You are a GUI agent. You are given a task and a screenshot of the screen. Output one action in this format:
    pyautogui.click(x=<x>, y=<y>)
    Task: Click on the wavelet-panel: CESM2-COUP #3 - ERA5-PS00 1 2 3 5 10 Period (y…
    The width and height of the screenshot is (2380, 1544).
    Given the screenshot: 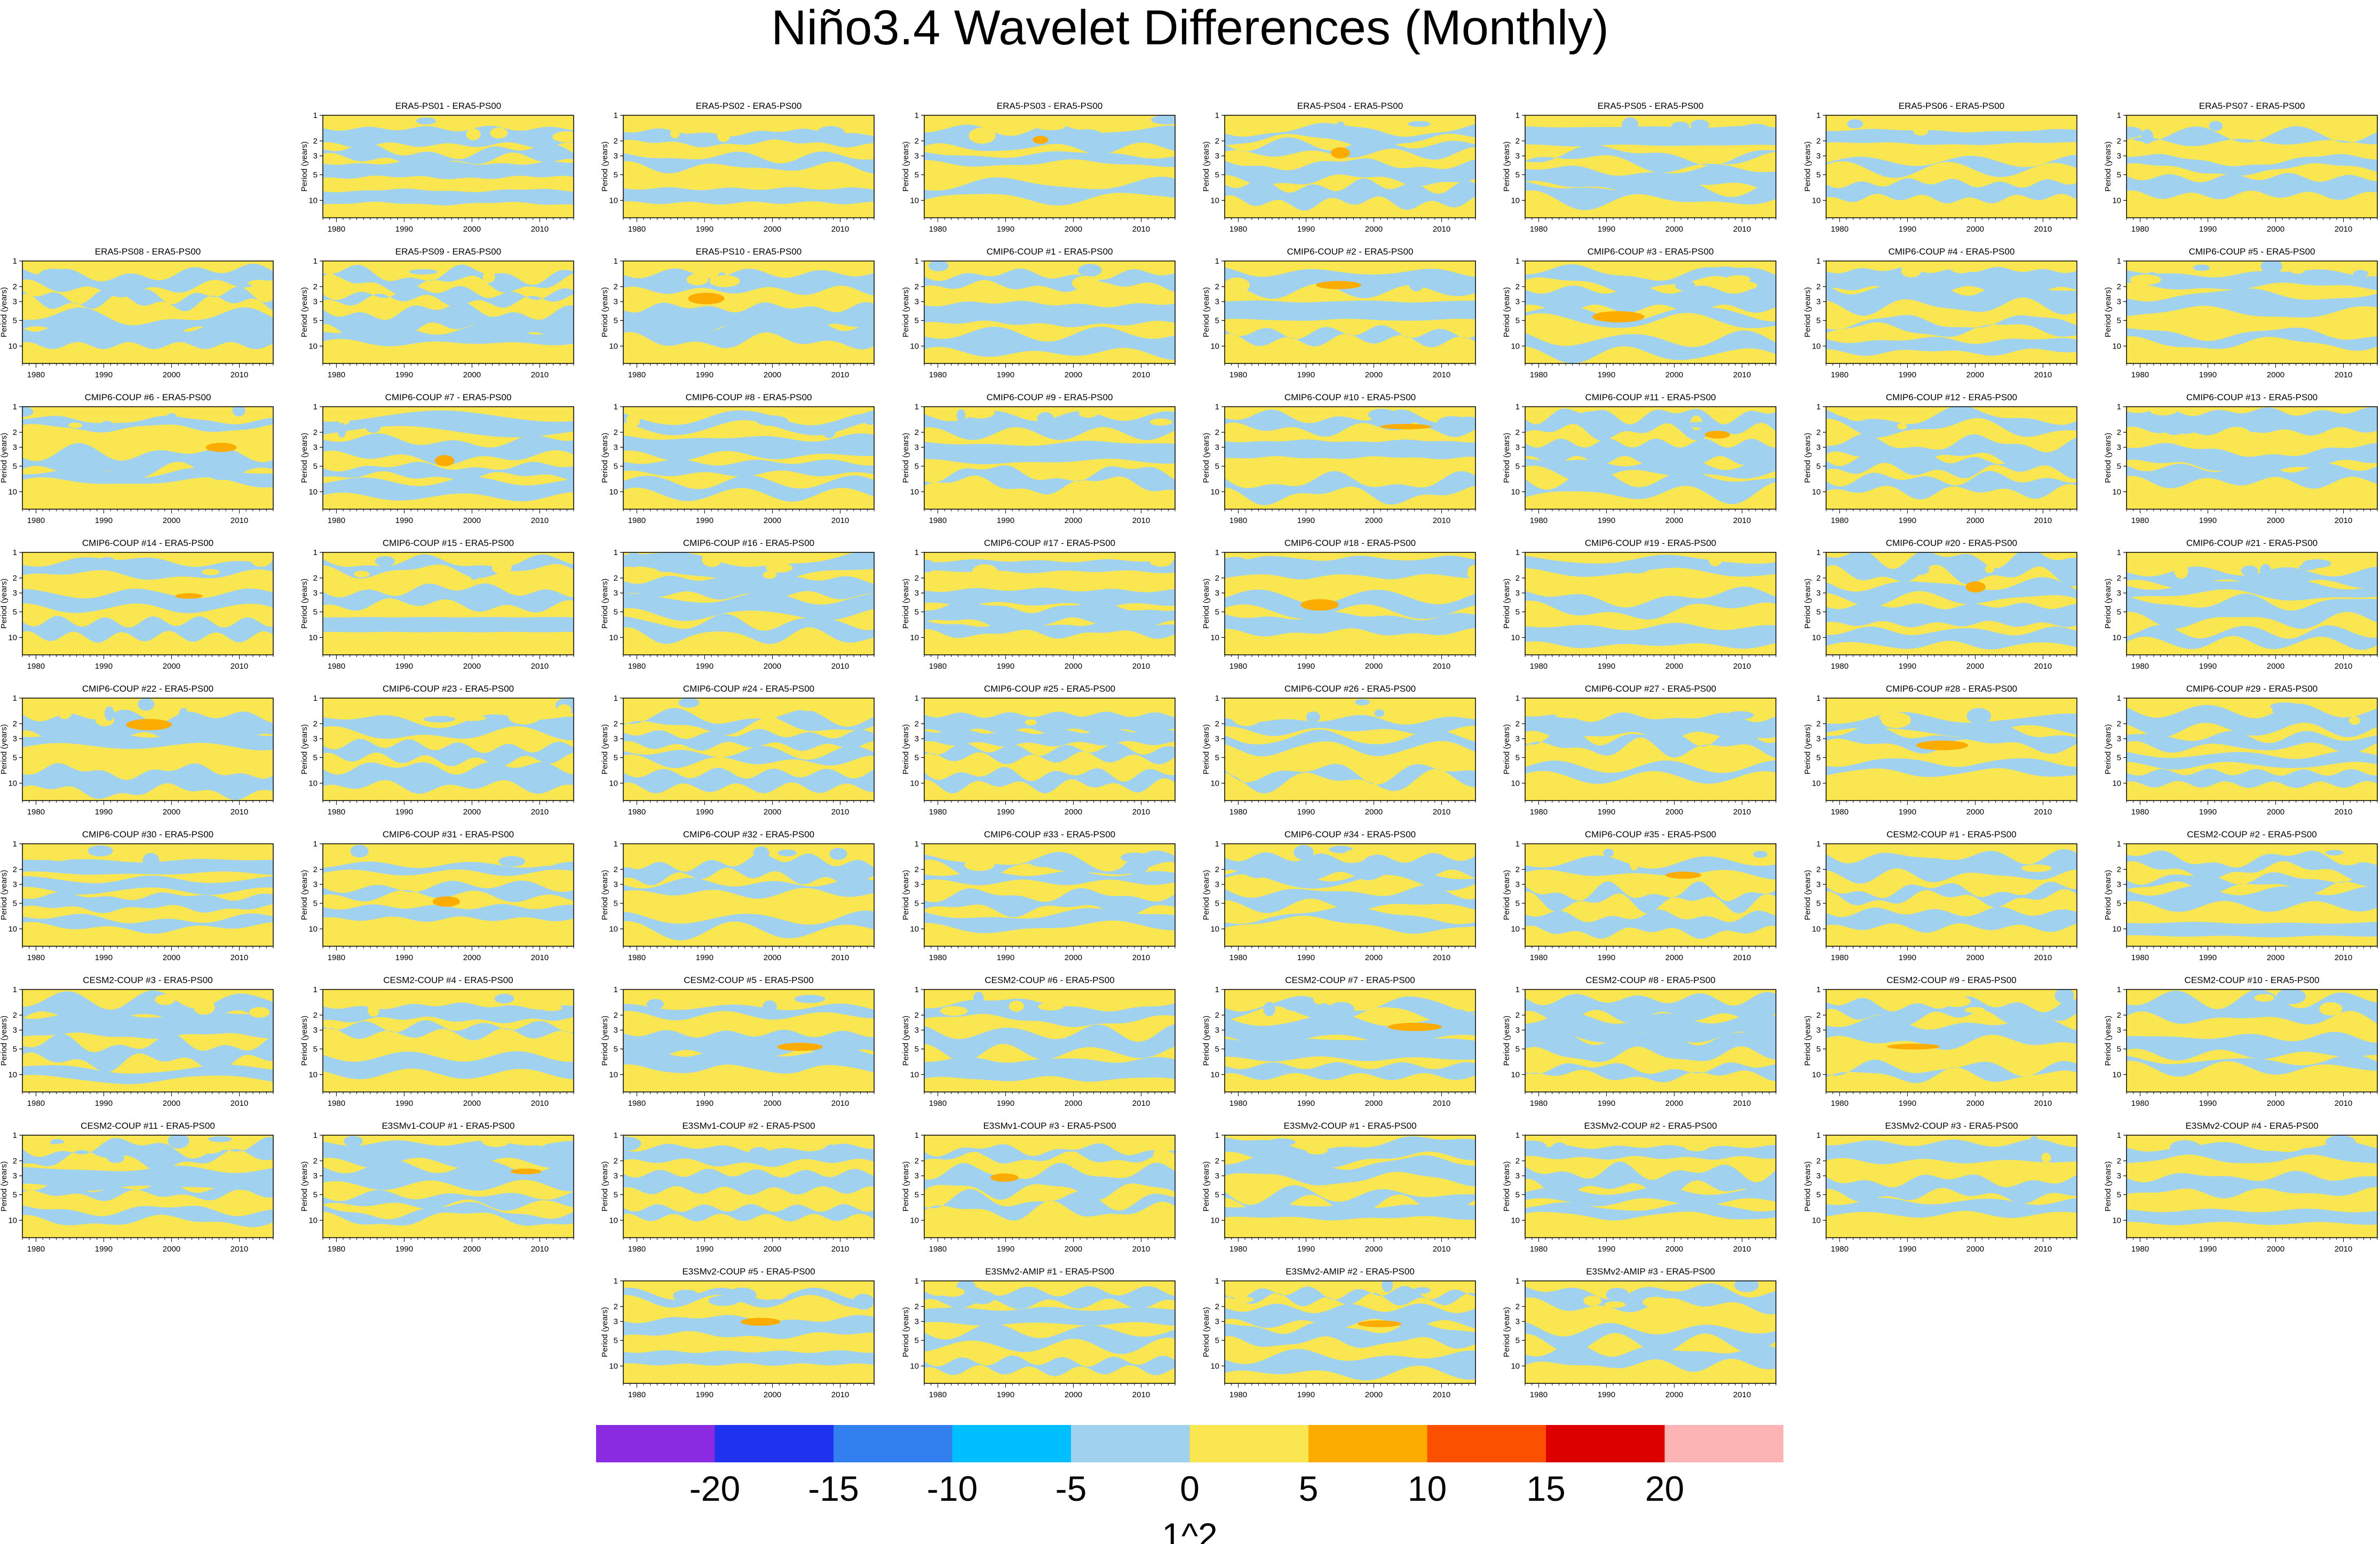 What is the action you would take?
    pyautogui.click(x=150, y=1041)
    